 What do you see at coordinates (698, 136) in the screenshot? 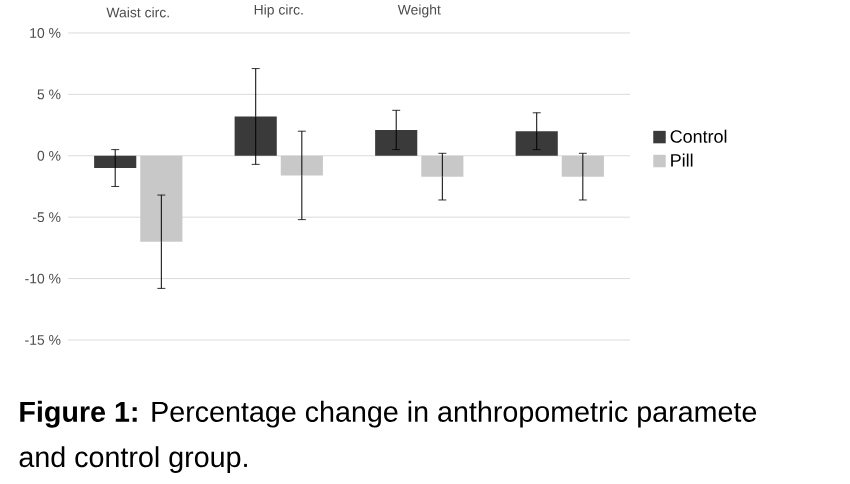
I see `legend-label: Control` at bounding box center [698, 136].